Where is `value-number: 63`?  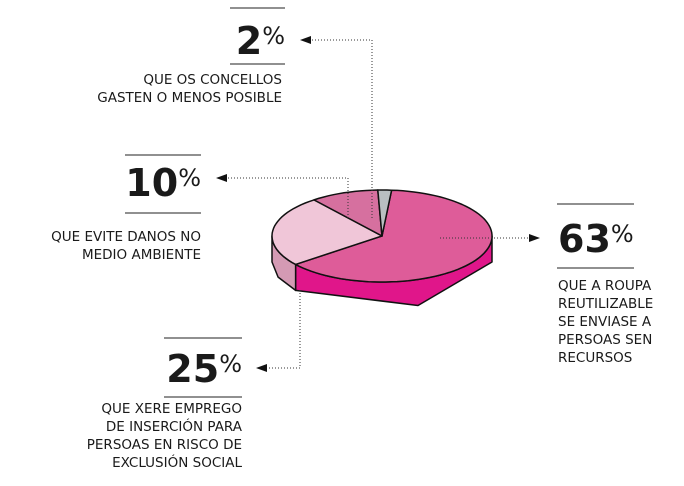 value-number: 63 is located at coordinates (584, 239).